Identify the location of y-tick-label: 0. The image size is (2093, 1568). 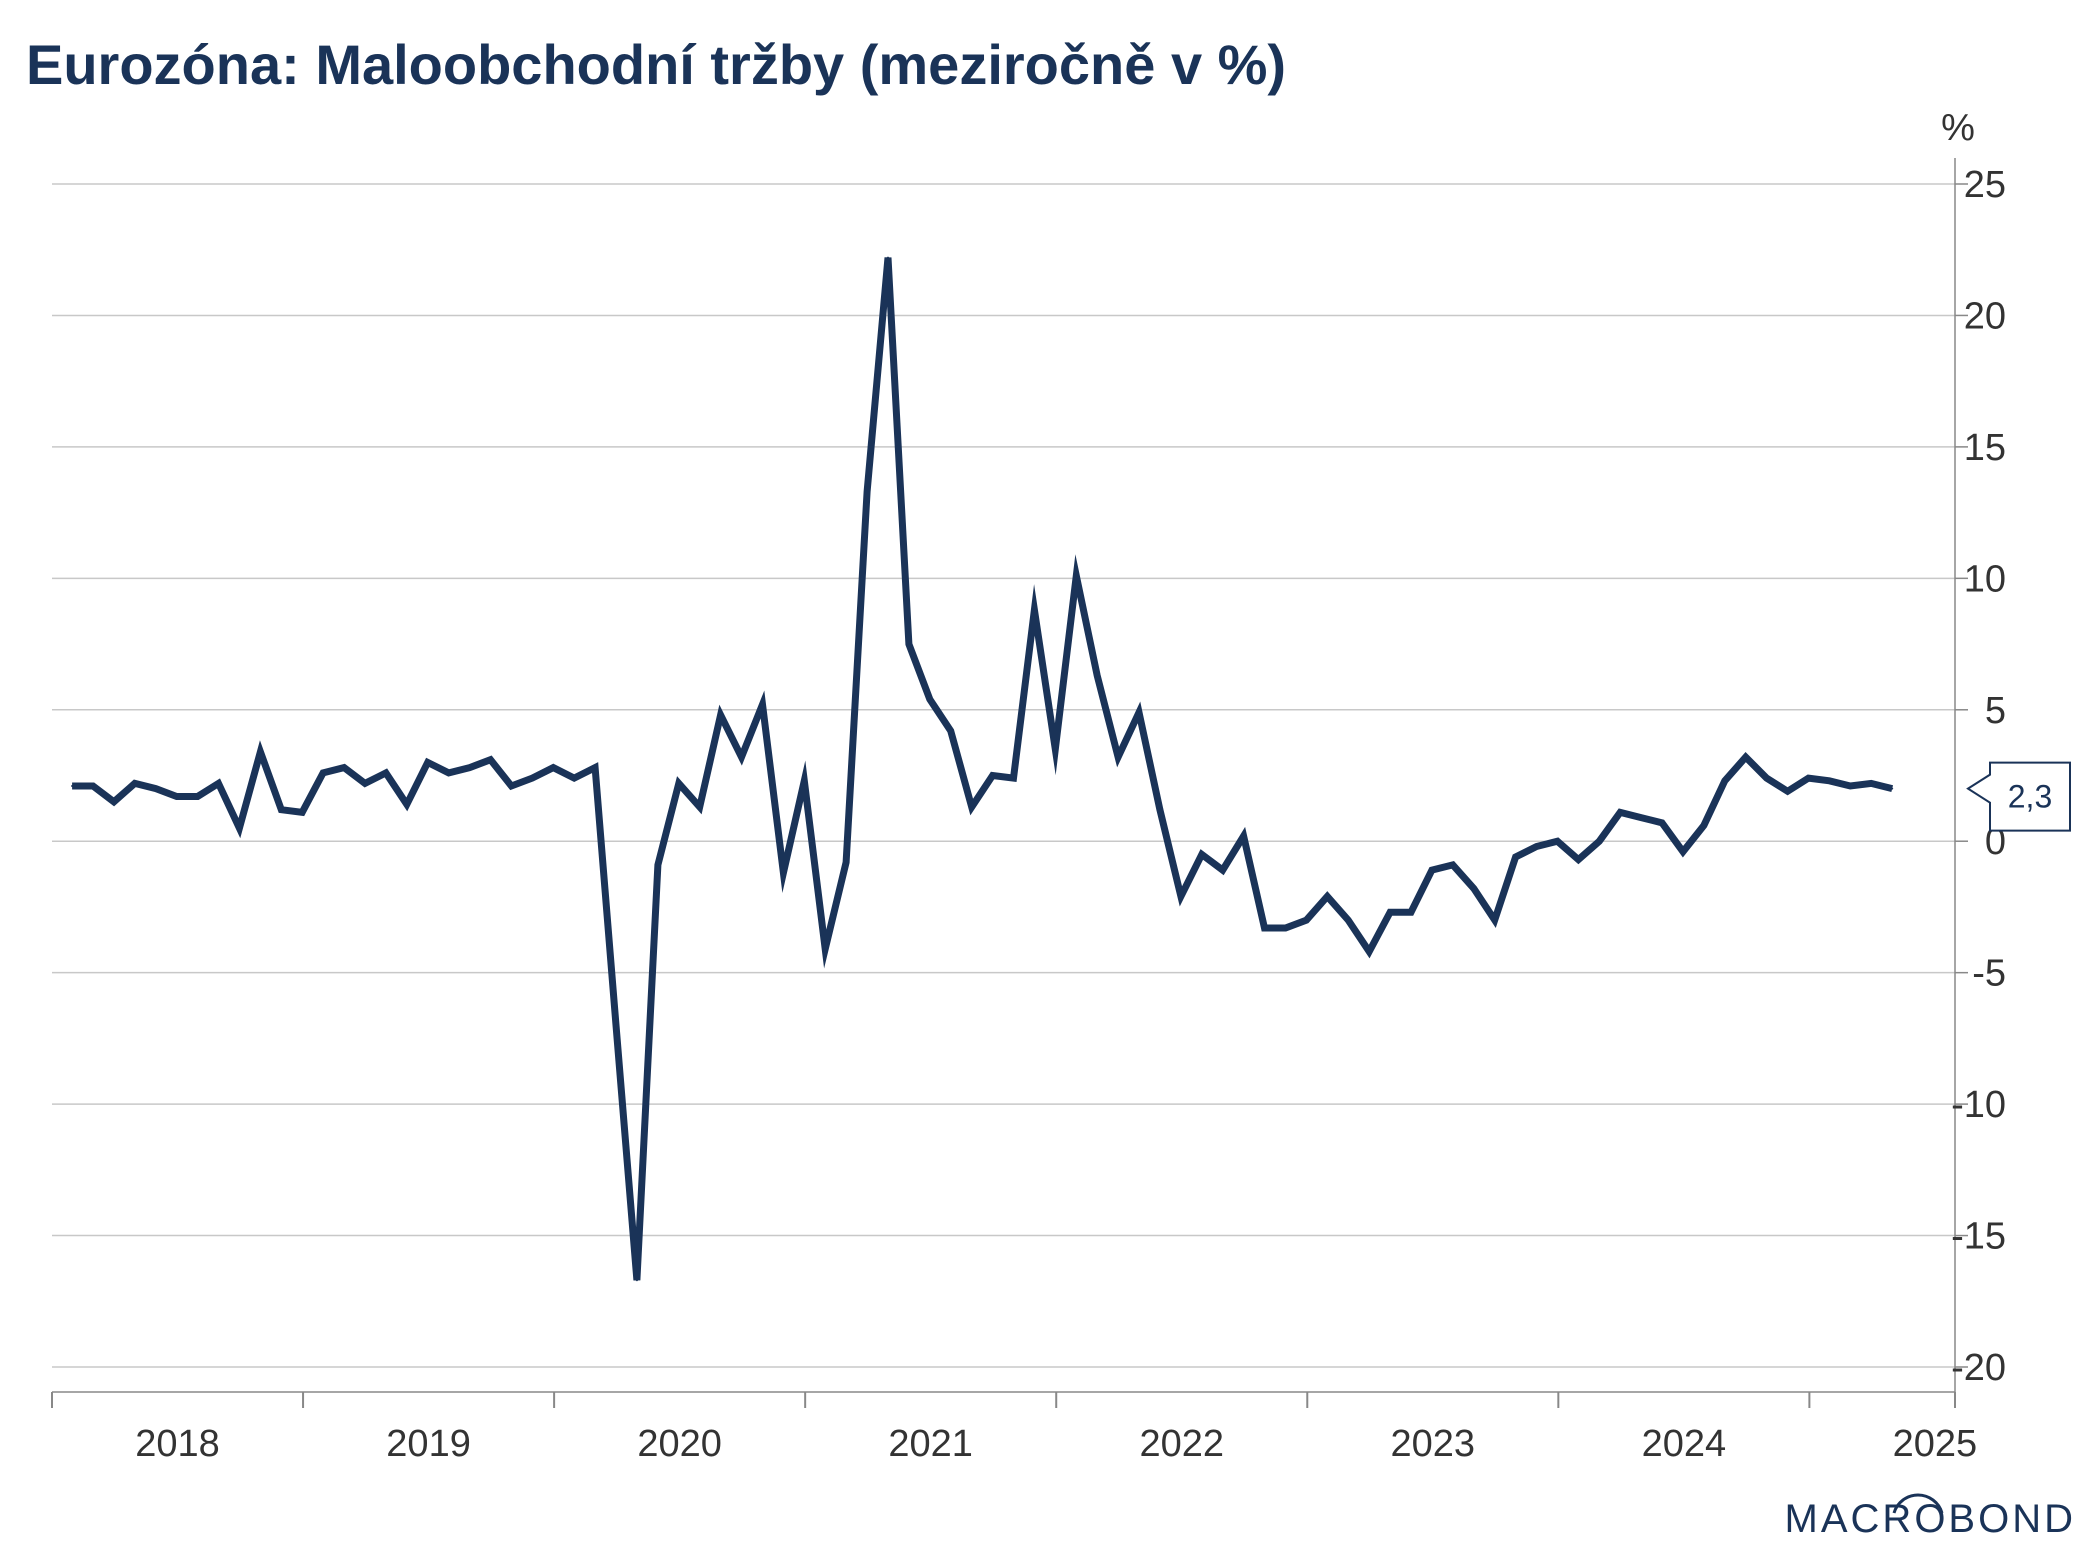
(1995, 842).